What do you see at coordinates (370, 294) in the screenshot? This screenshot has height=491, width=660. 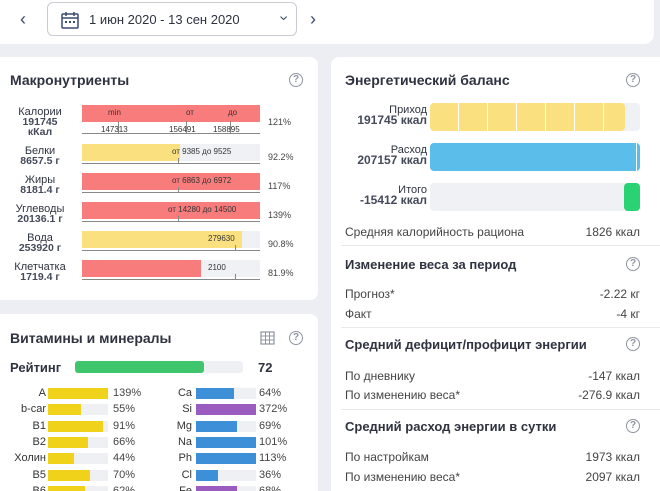 I see `forecast-label: Прогноз*` at bounding box center [370, 294].